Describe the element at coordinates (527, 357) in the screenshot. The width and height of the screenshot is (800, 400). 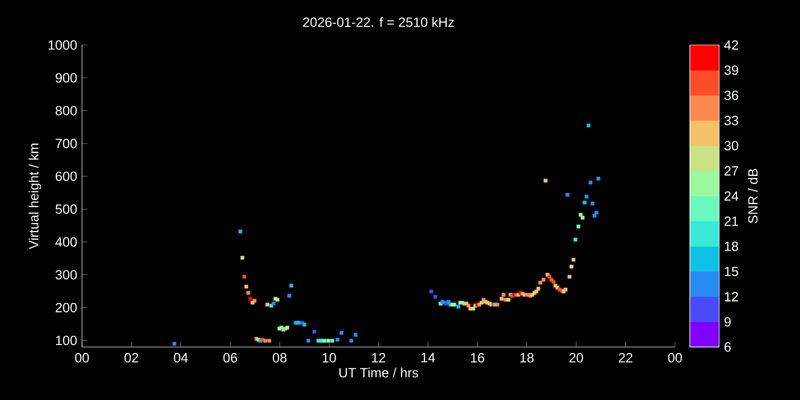
I see `x-tick-label: 18` at that location.